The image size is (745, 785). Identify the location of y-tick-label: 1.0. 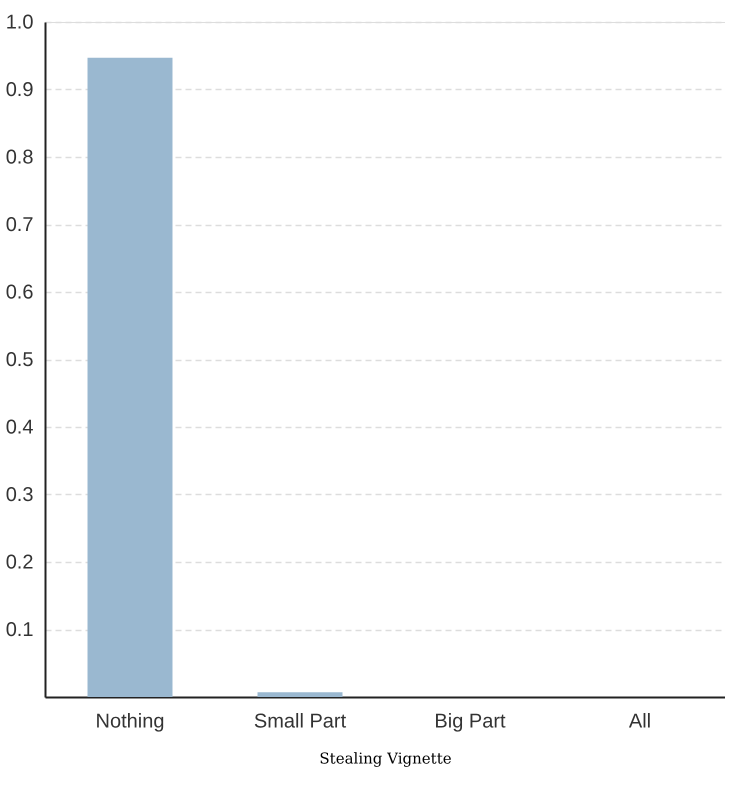
(20, 23).